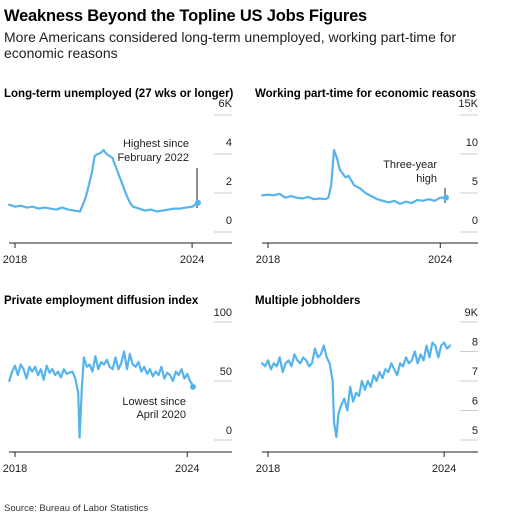  Describe the element at coordinates (154, 402) in the screenshot. I see `annotation-text: Lowest since` at that location.